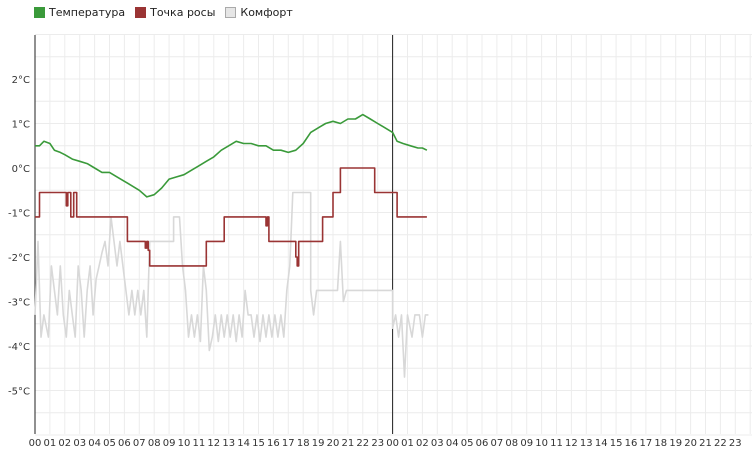 The width and height of the screenshot is (755, 451). Describe the element at coordinates (39, 12) in the screenshot. I see `legend-swatch-temperature` at that location.